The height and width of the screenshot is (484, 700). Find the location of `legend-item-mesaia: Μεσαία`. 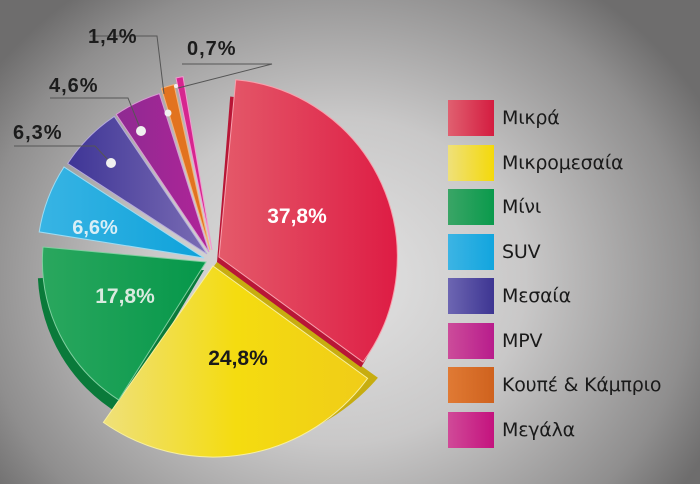

legend-item-mesaia: Μεσαία is located at coordinates (554, 296).